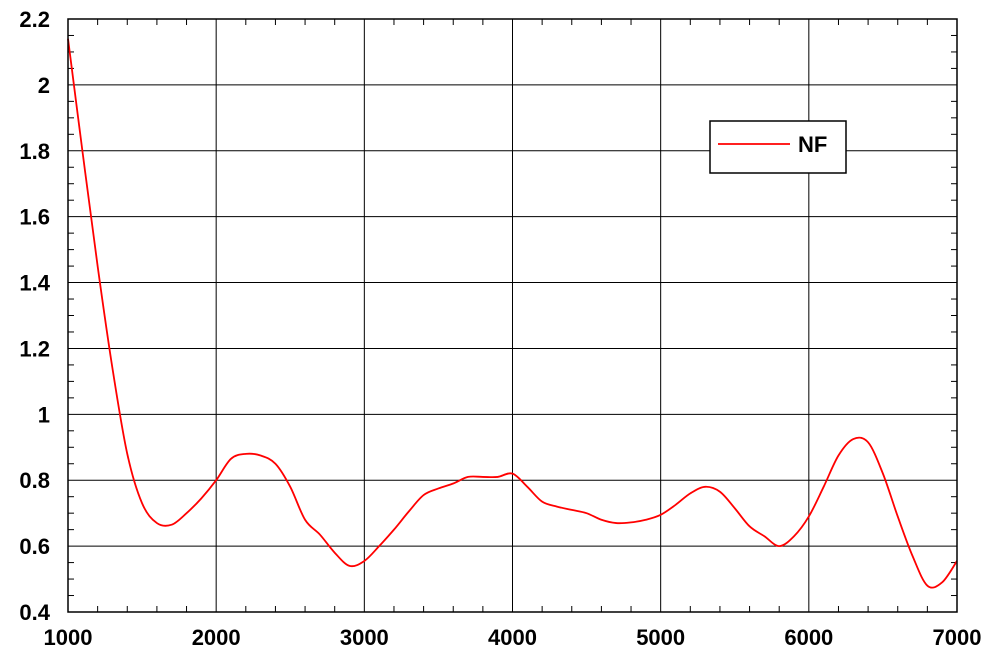 The height and width of the screenshot is (657, 993). I want to click on y-tick-label: 0.6, so click(34, 546).